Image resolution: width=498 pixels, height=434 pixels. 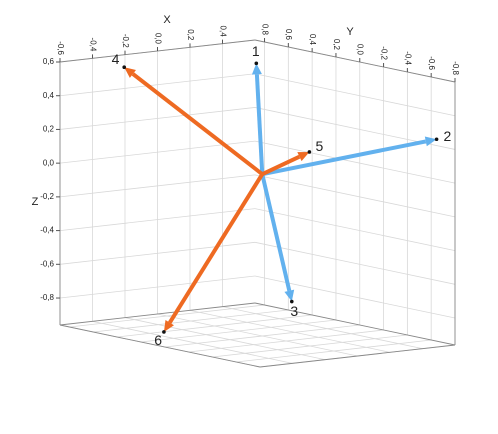 What do you see at coordinates (35, 202) in the screenshot?
I see `z-axis-title: Z` at bounding box center [35, 202].